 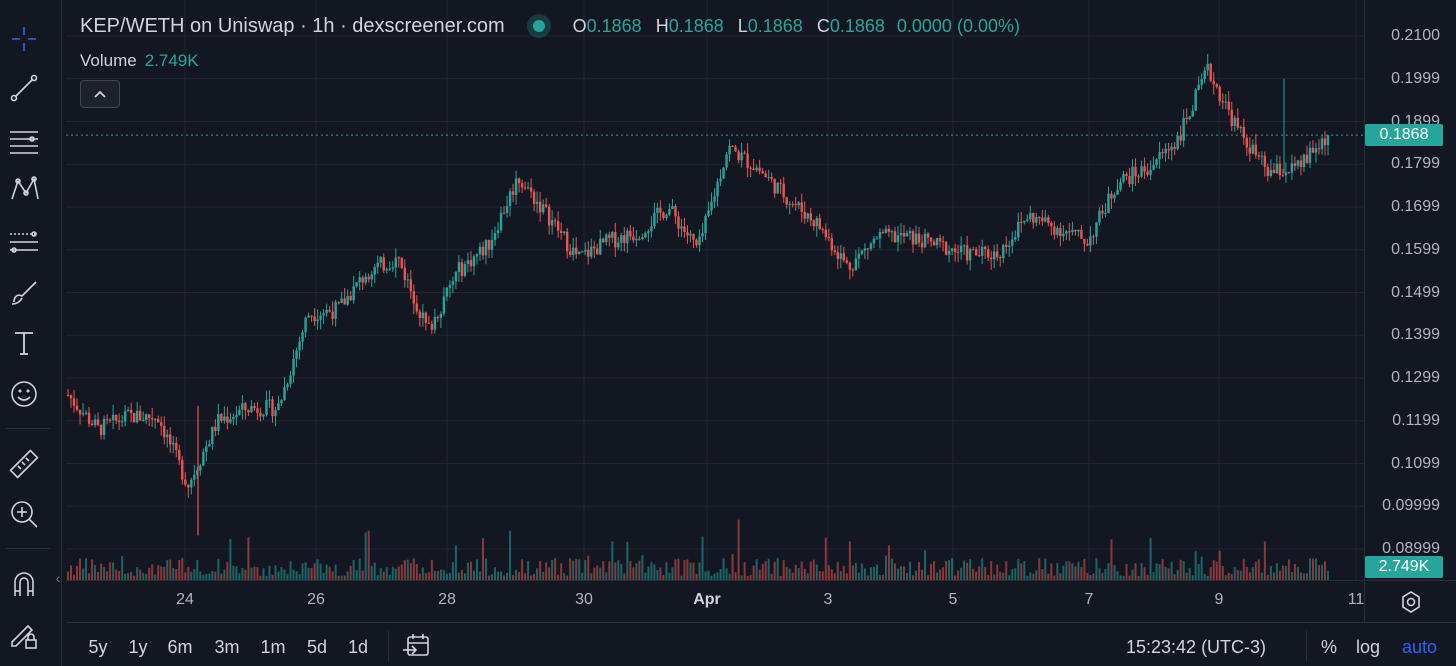 I want to click on time-axis: 24 26 28 30 Apr 3 5 7 9 11, so click(x=715, y=601).